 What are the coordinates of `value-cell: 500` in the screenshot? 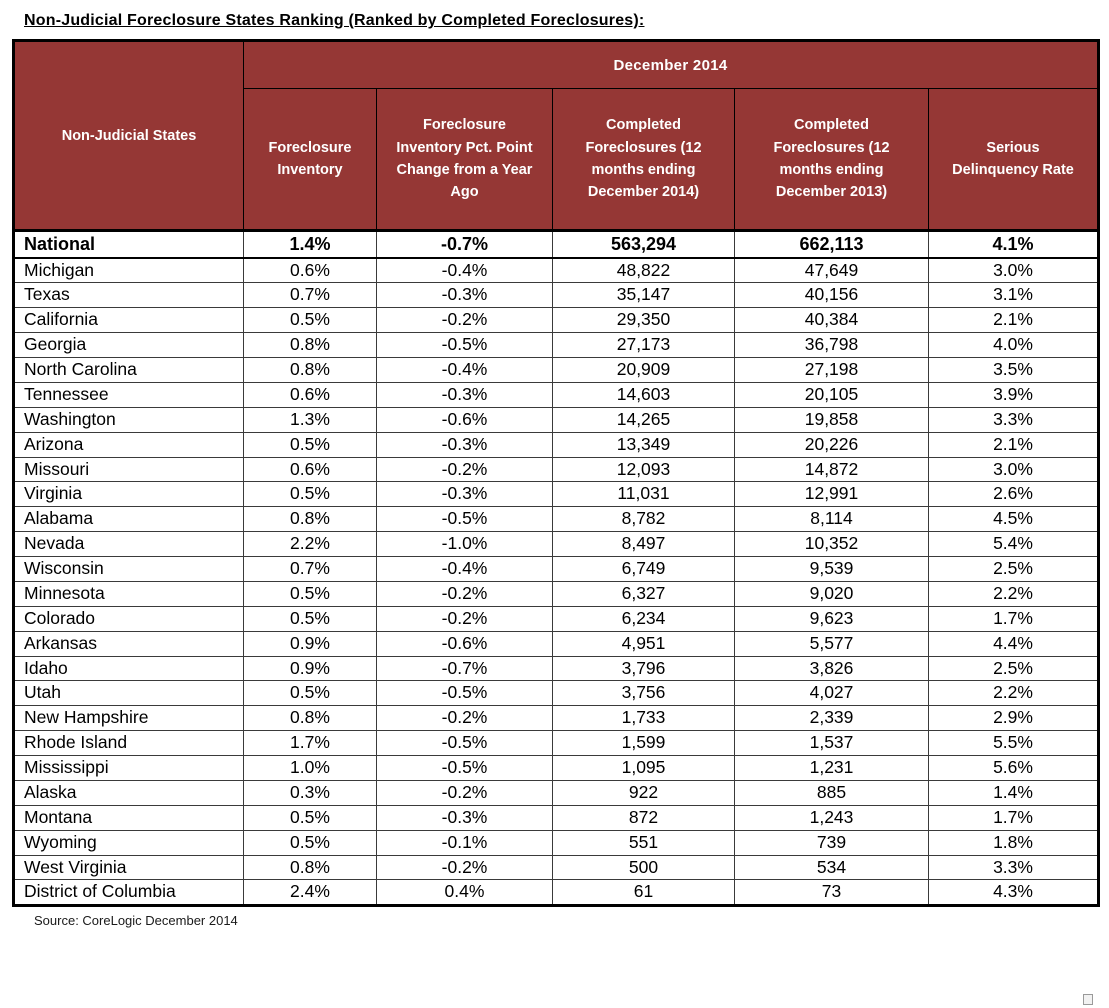 It's located at (643, 867).